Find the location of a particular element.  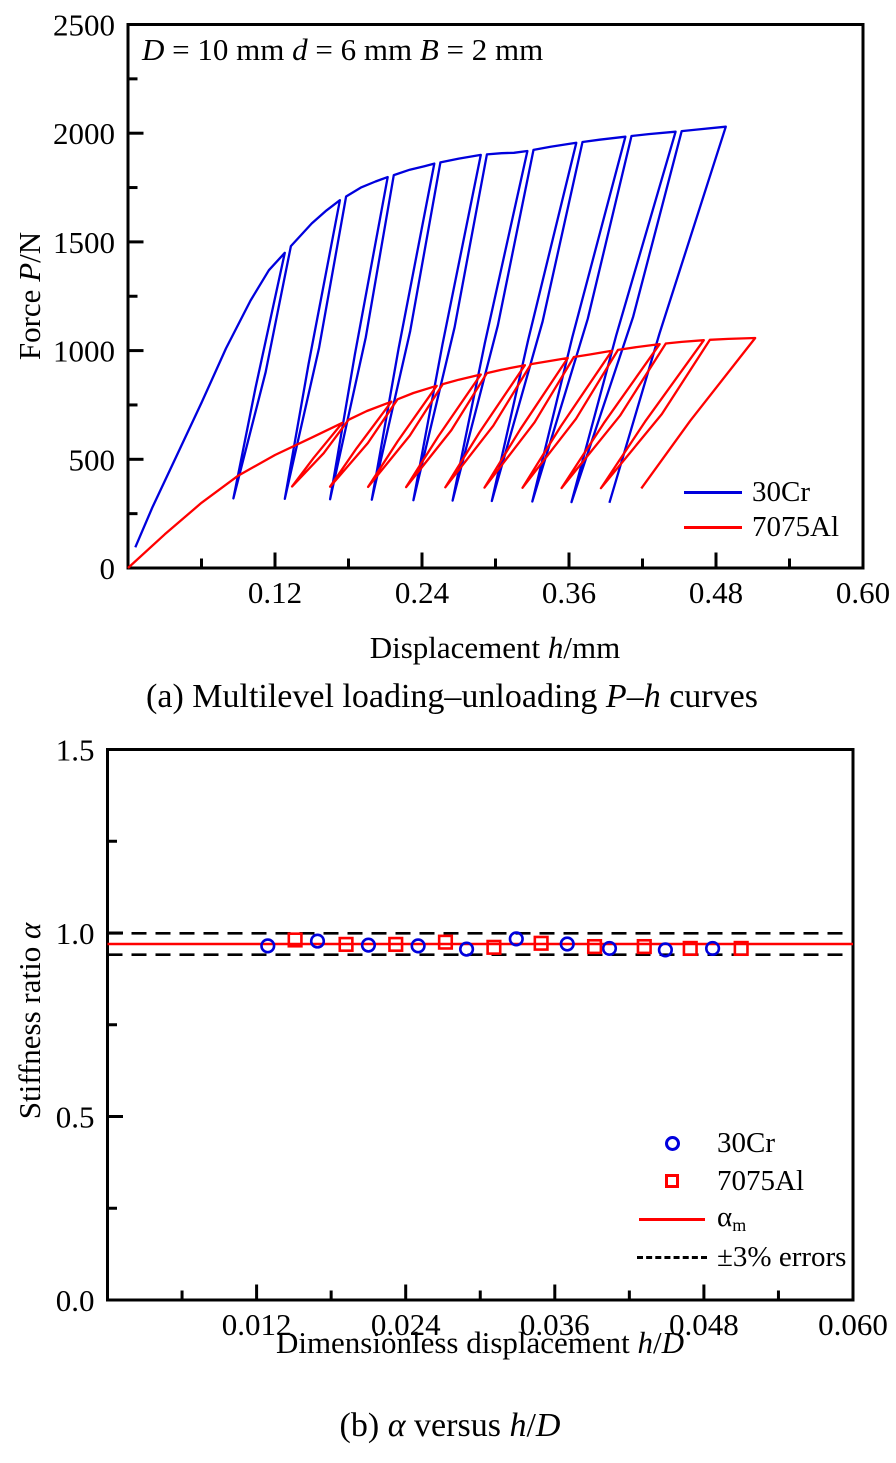

text-part: = 2 mm is located at coordinates (491, 49).